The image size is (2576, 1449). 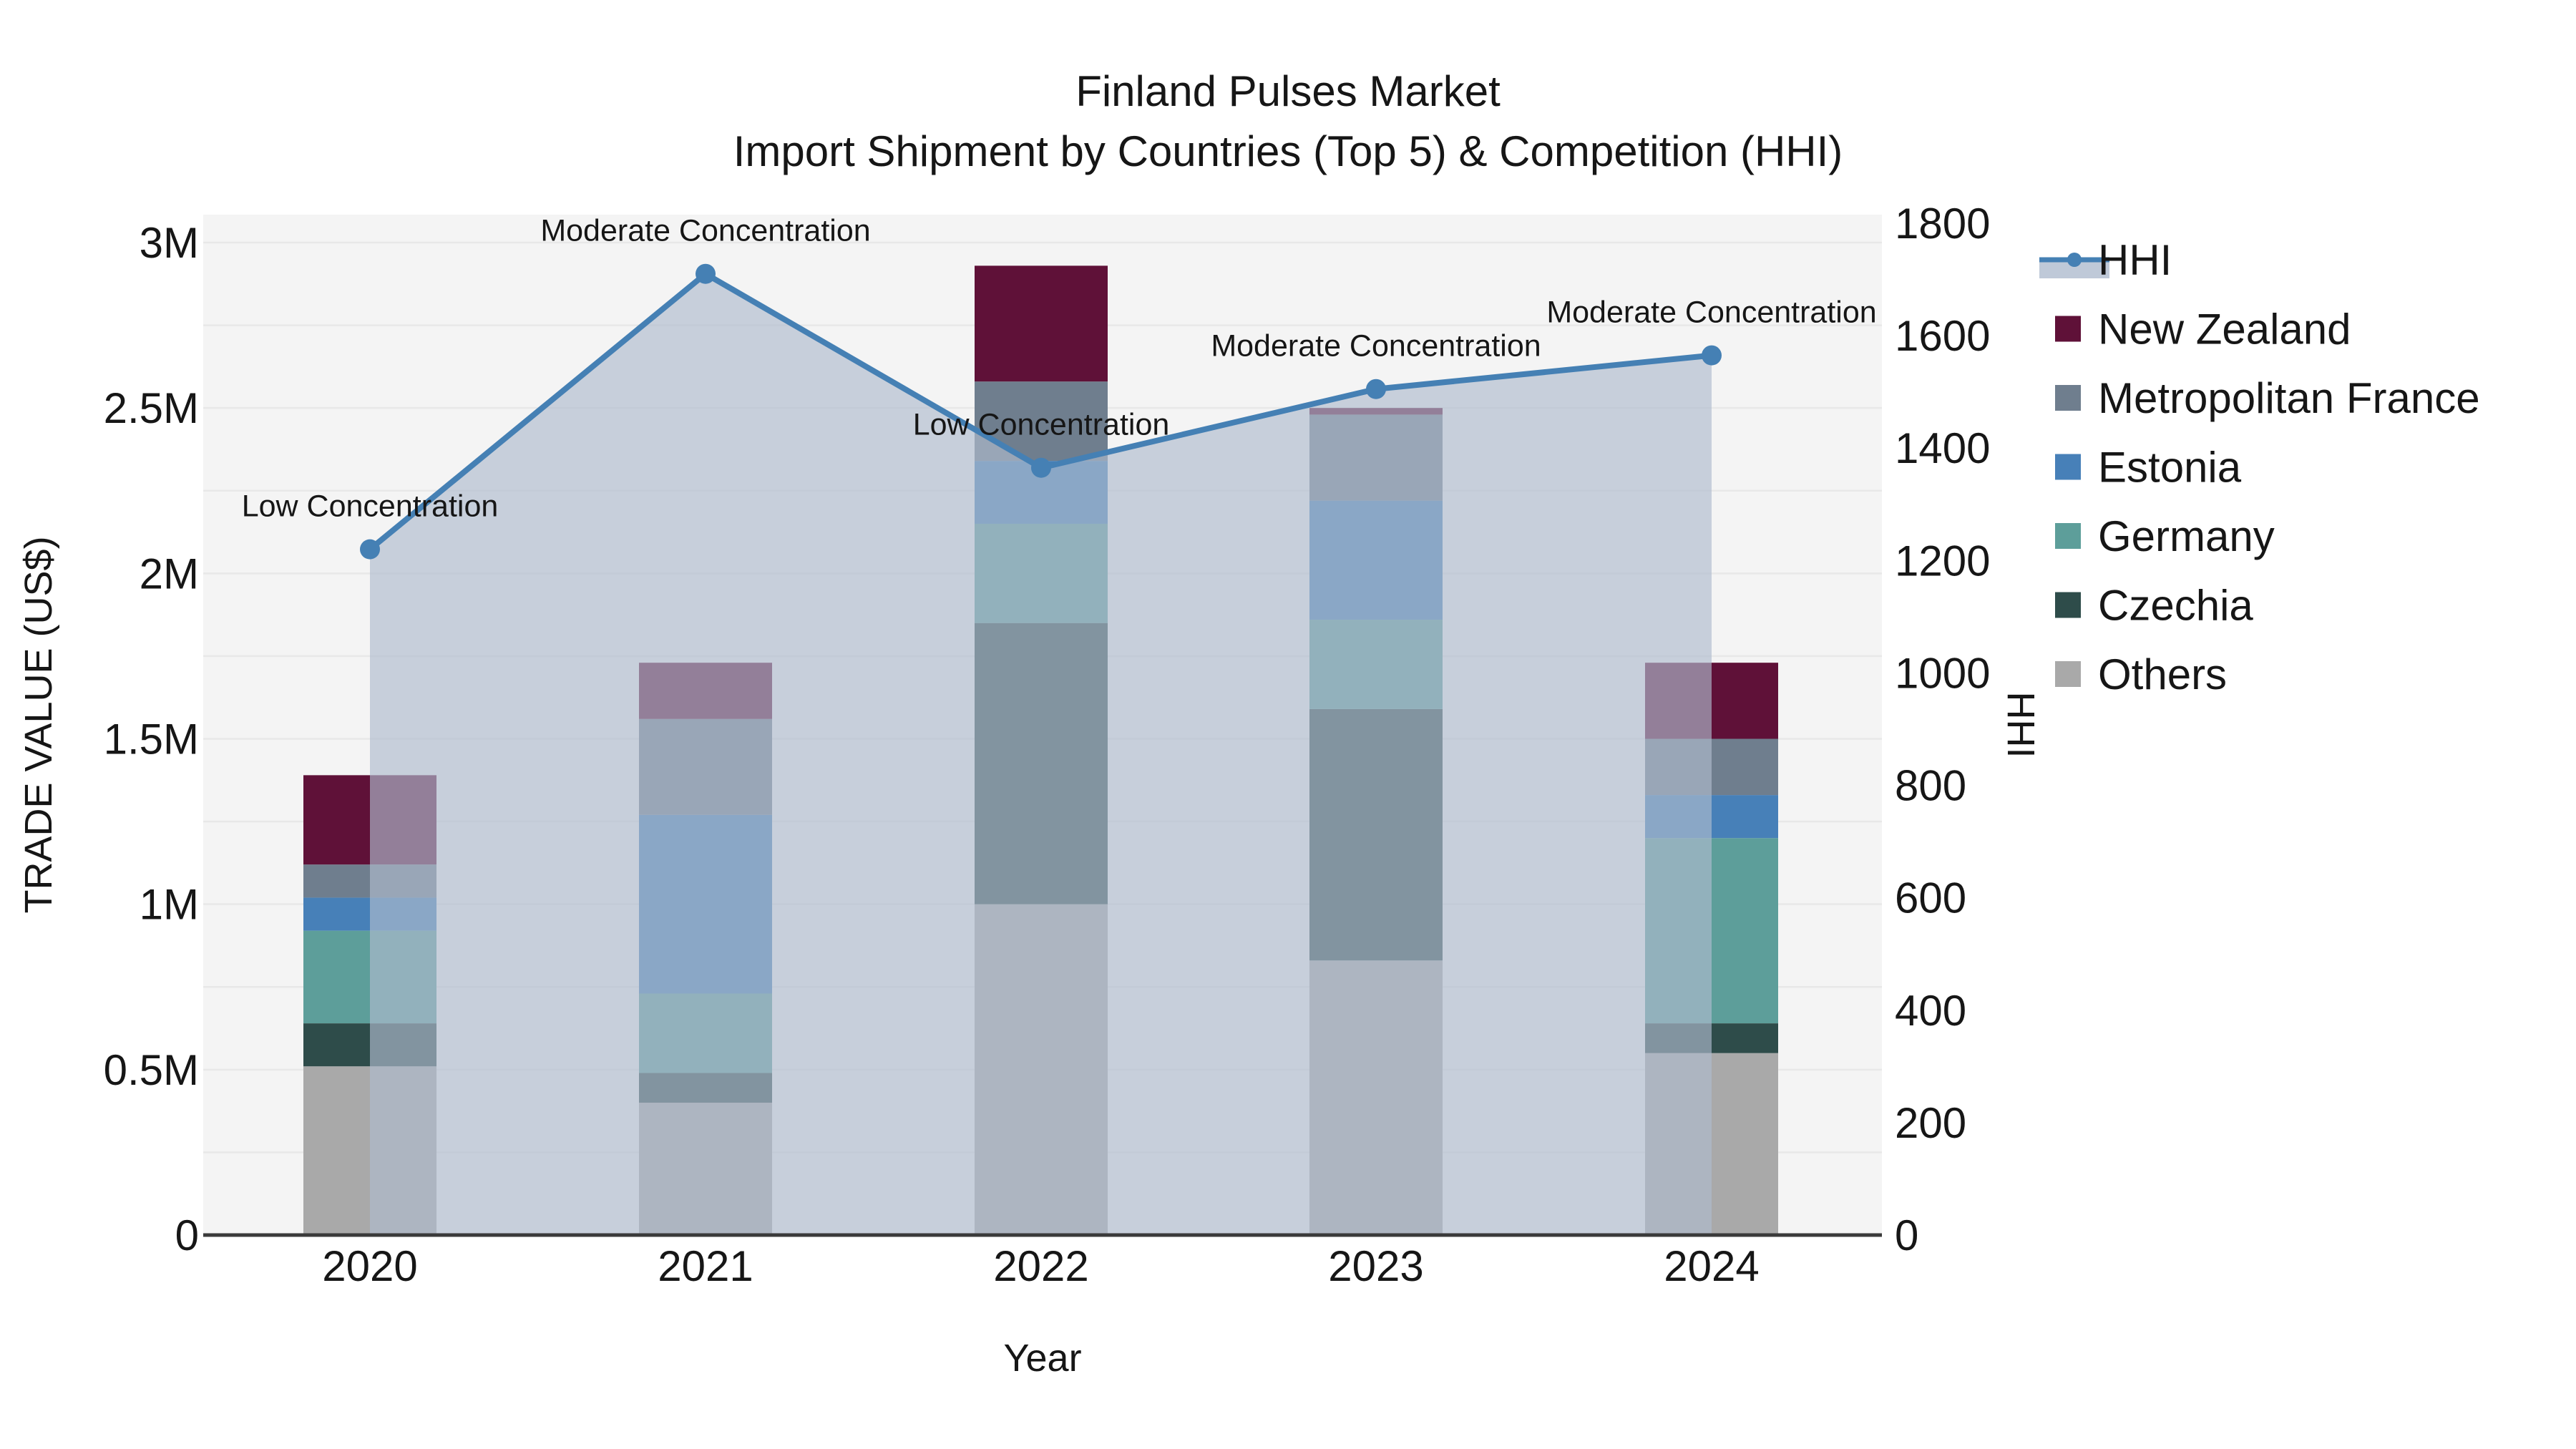 What do you see at coordinates (1711, 313) in the screenshot?
I see `annotation-2024: Moderate Concentration` at bounding box center [1711, 313].